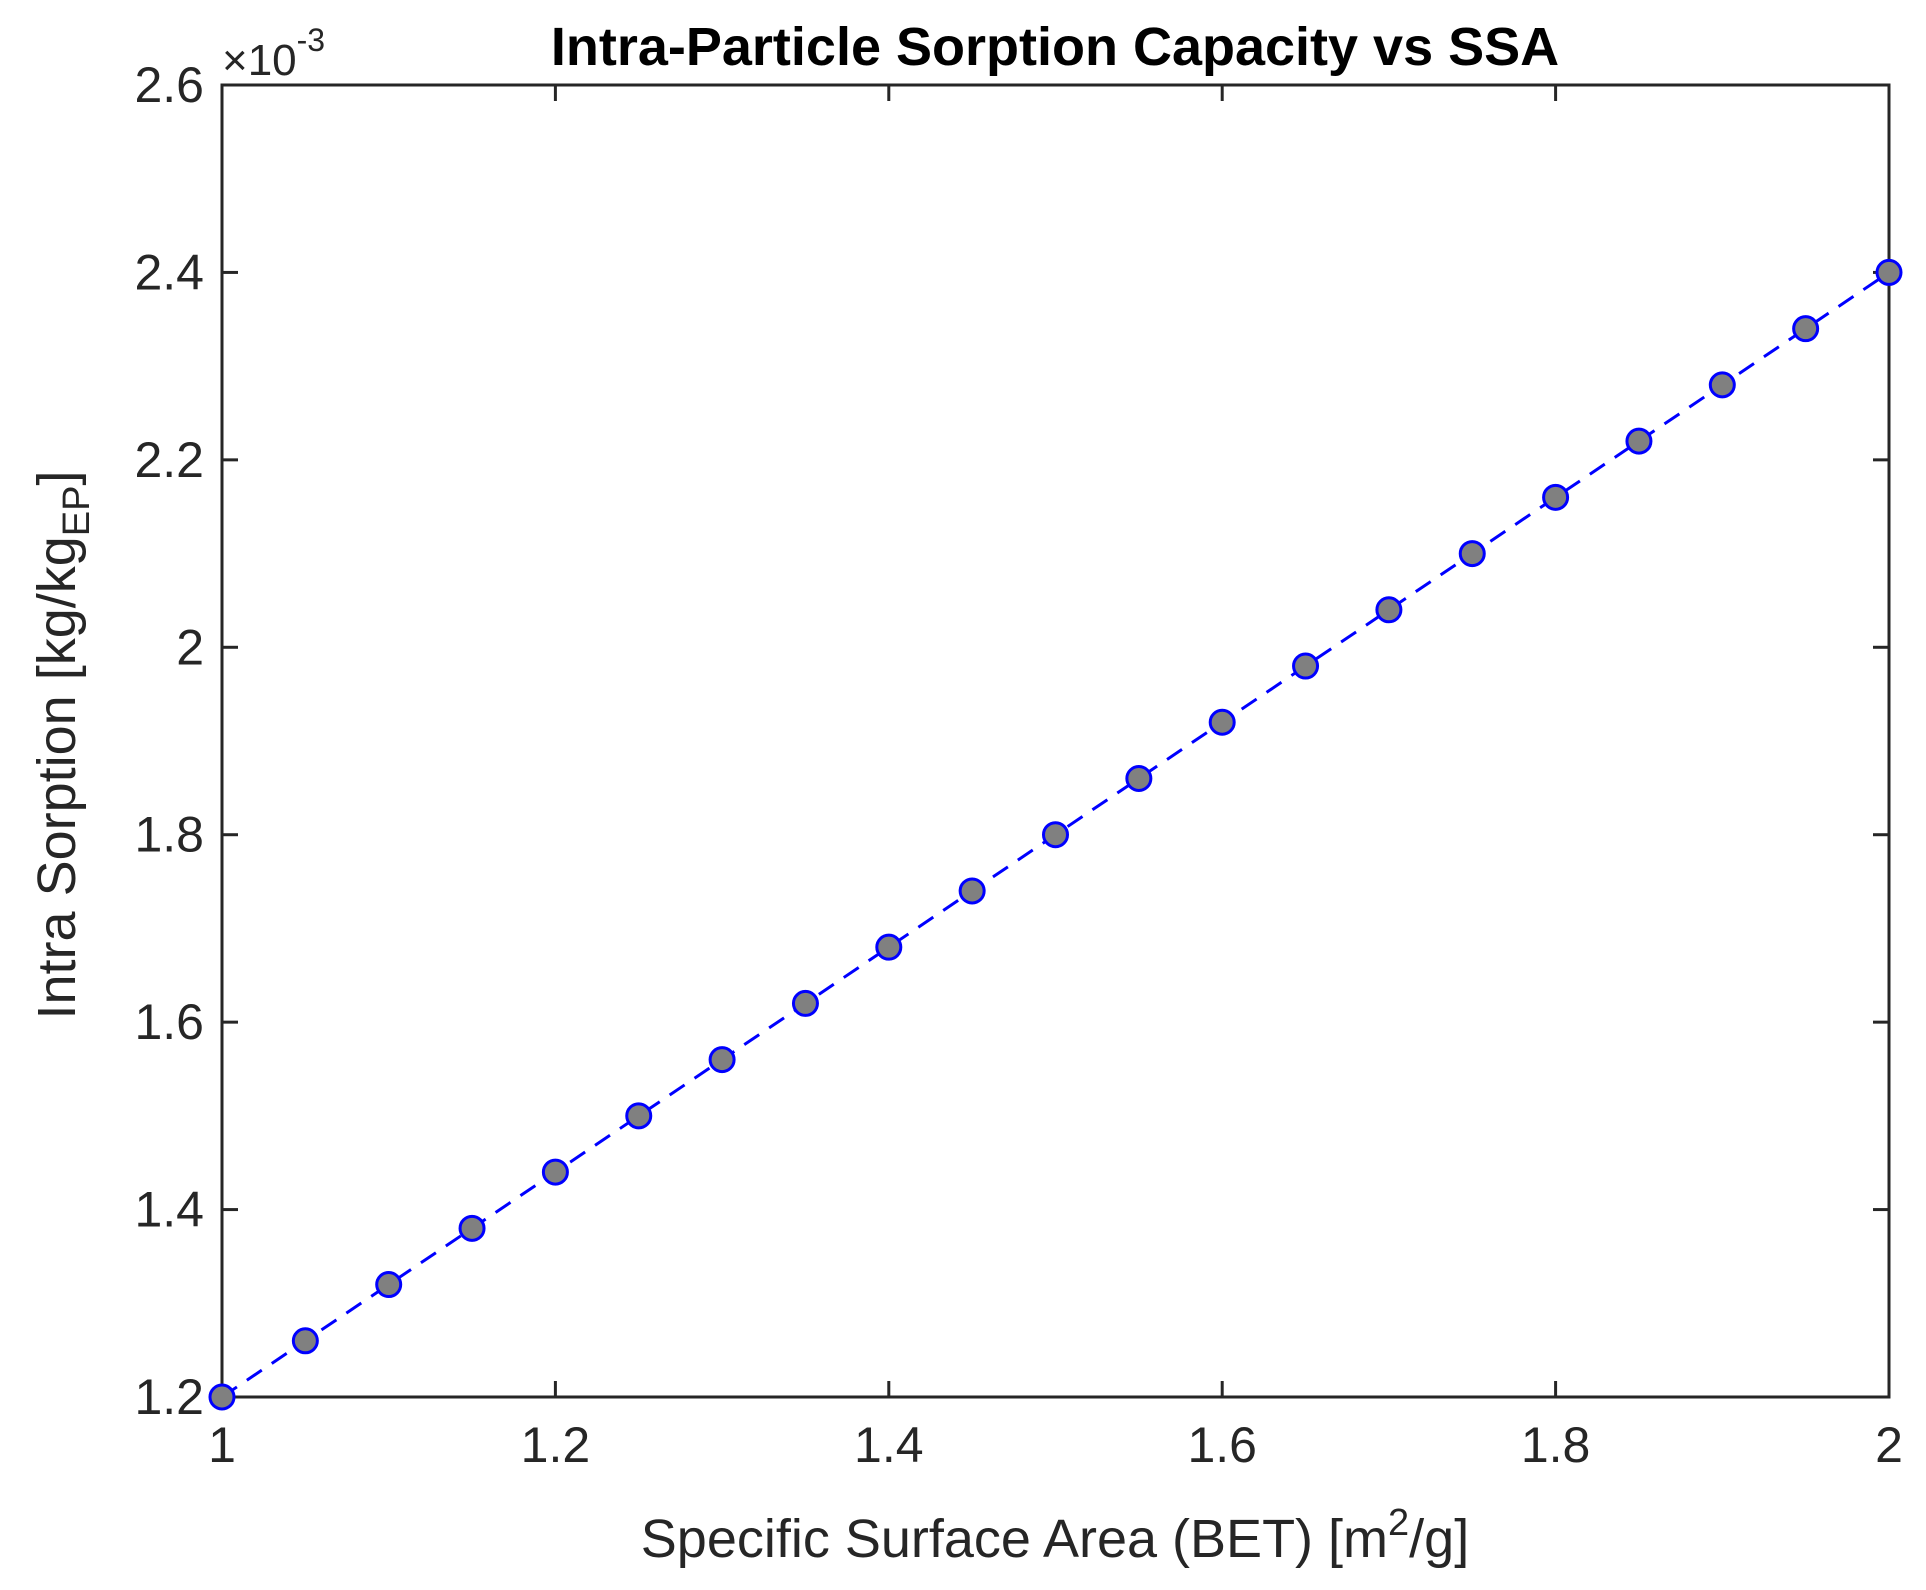  Describe the element at coordinates (77, 511) in the screenshot. I see `y-axis-label-sub: EP` at that location.